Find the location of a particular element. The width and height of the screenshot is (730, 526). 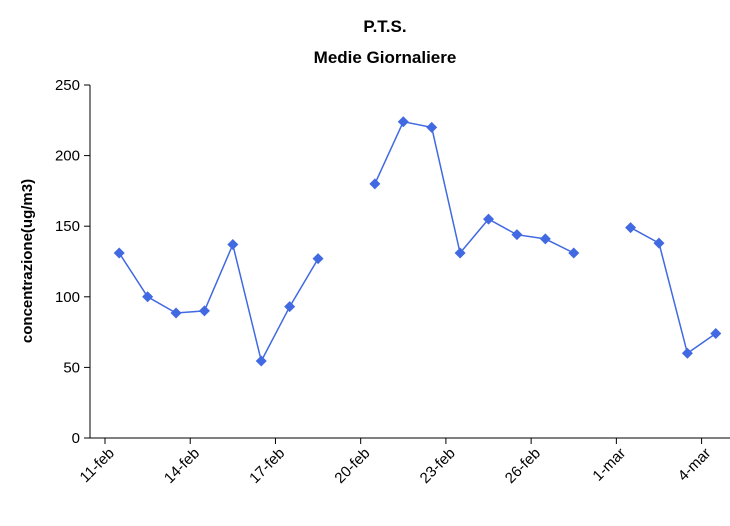

chart-title: P.T.S. is located at coordinates (384, 26).